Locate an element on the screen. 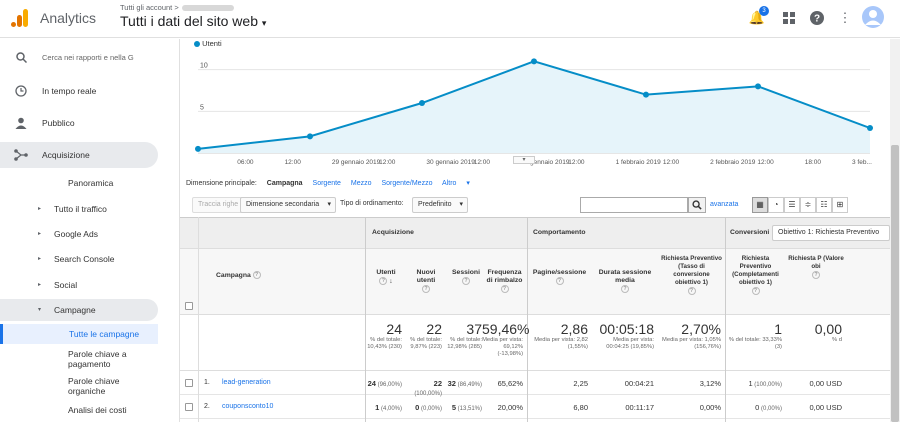  chart-legend: Utenti is located at coordinates (208, 43).